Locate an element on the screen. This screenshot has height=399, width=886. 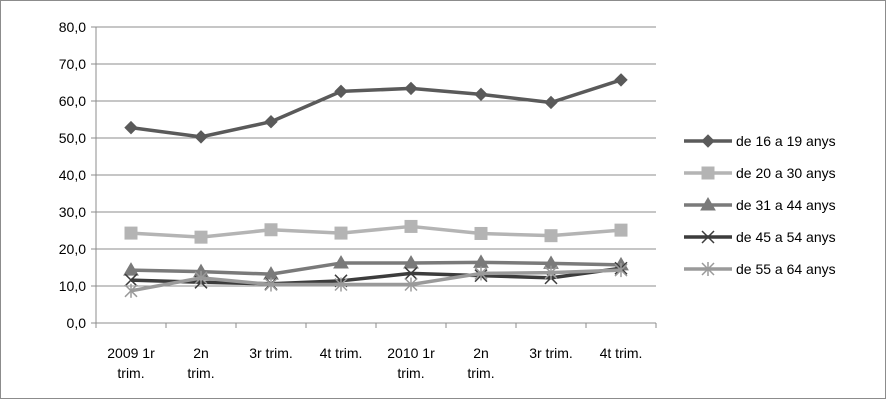
legend-entry: de 45 a 54 anys is located at coordinates (760, 237).